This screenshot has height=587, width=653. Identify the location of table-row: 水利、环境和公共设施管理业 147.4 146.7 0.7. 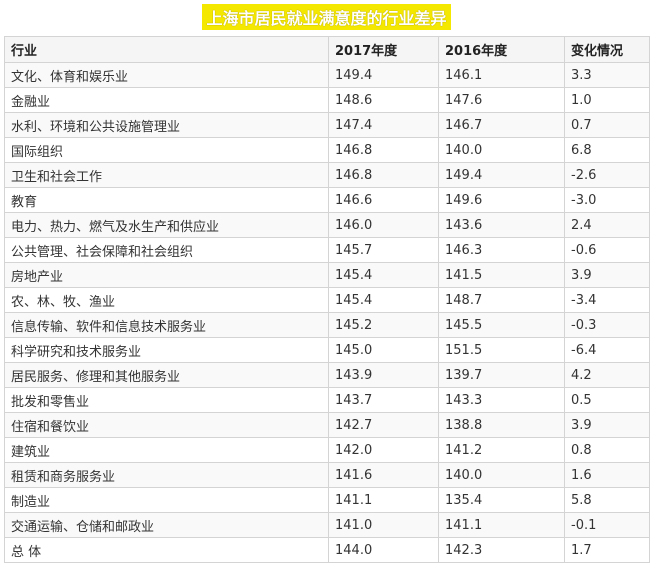
(327, 125).